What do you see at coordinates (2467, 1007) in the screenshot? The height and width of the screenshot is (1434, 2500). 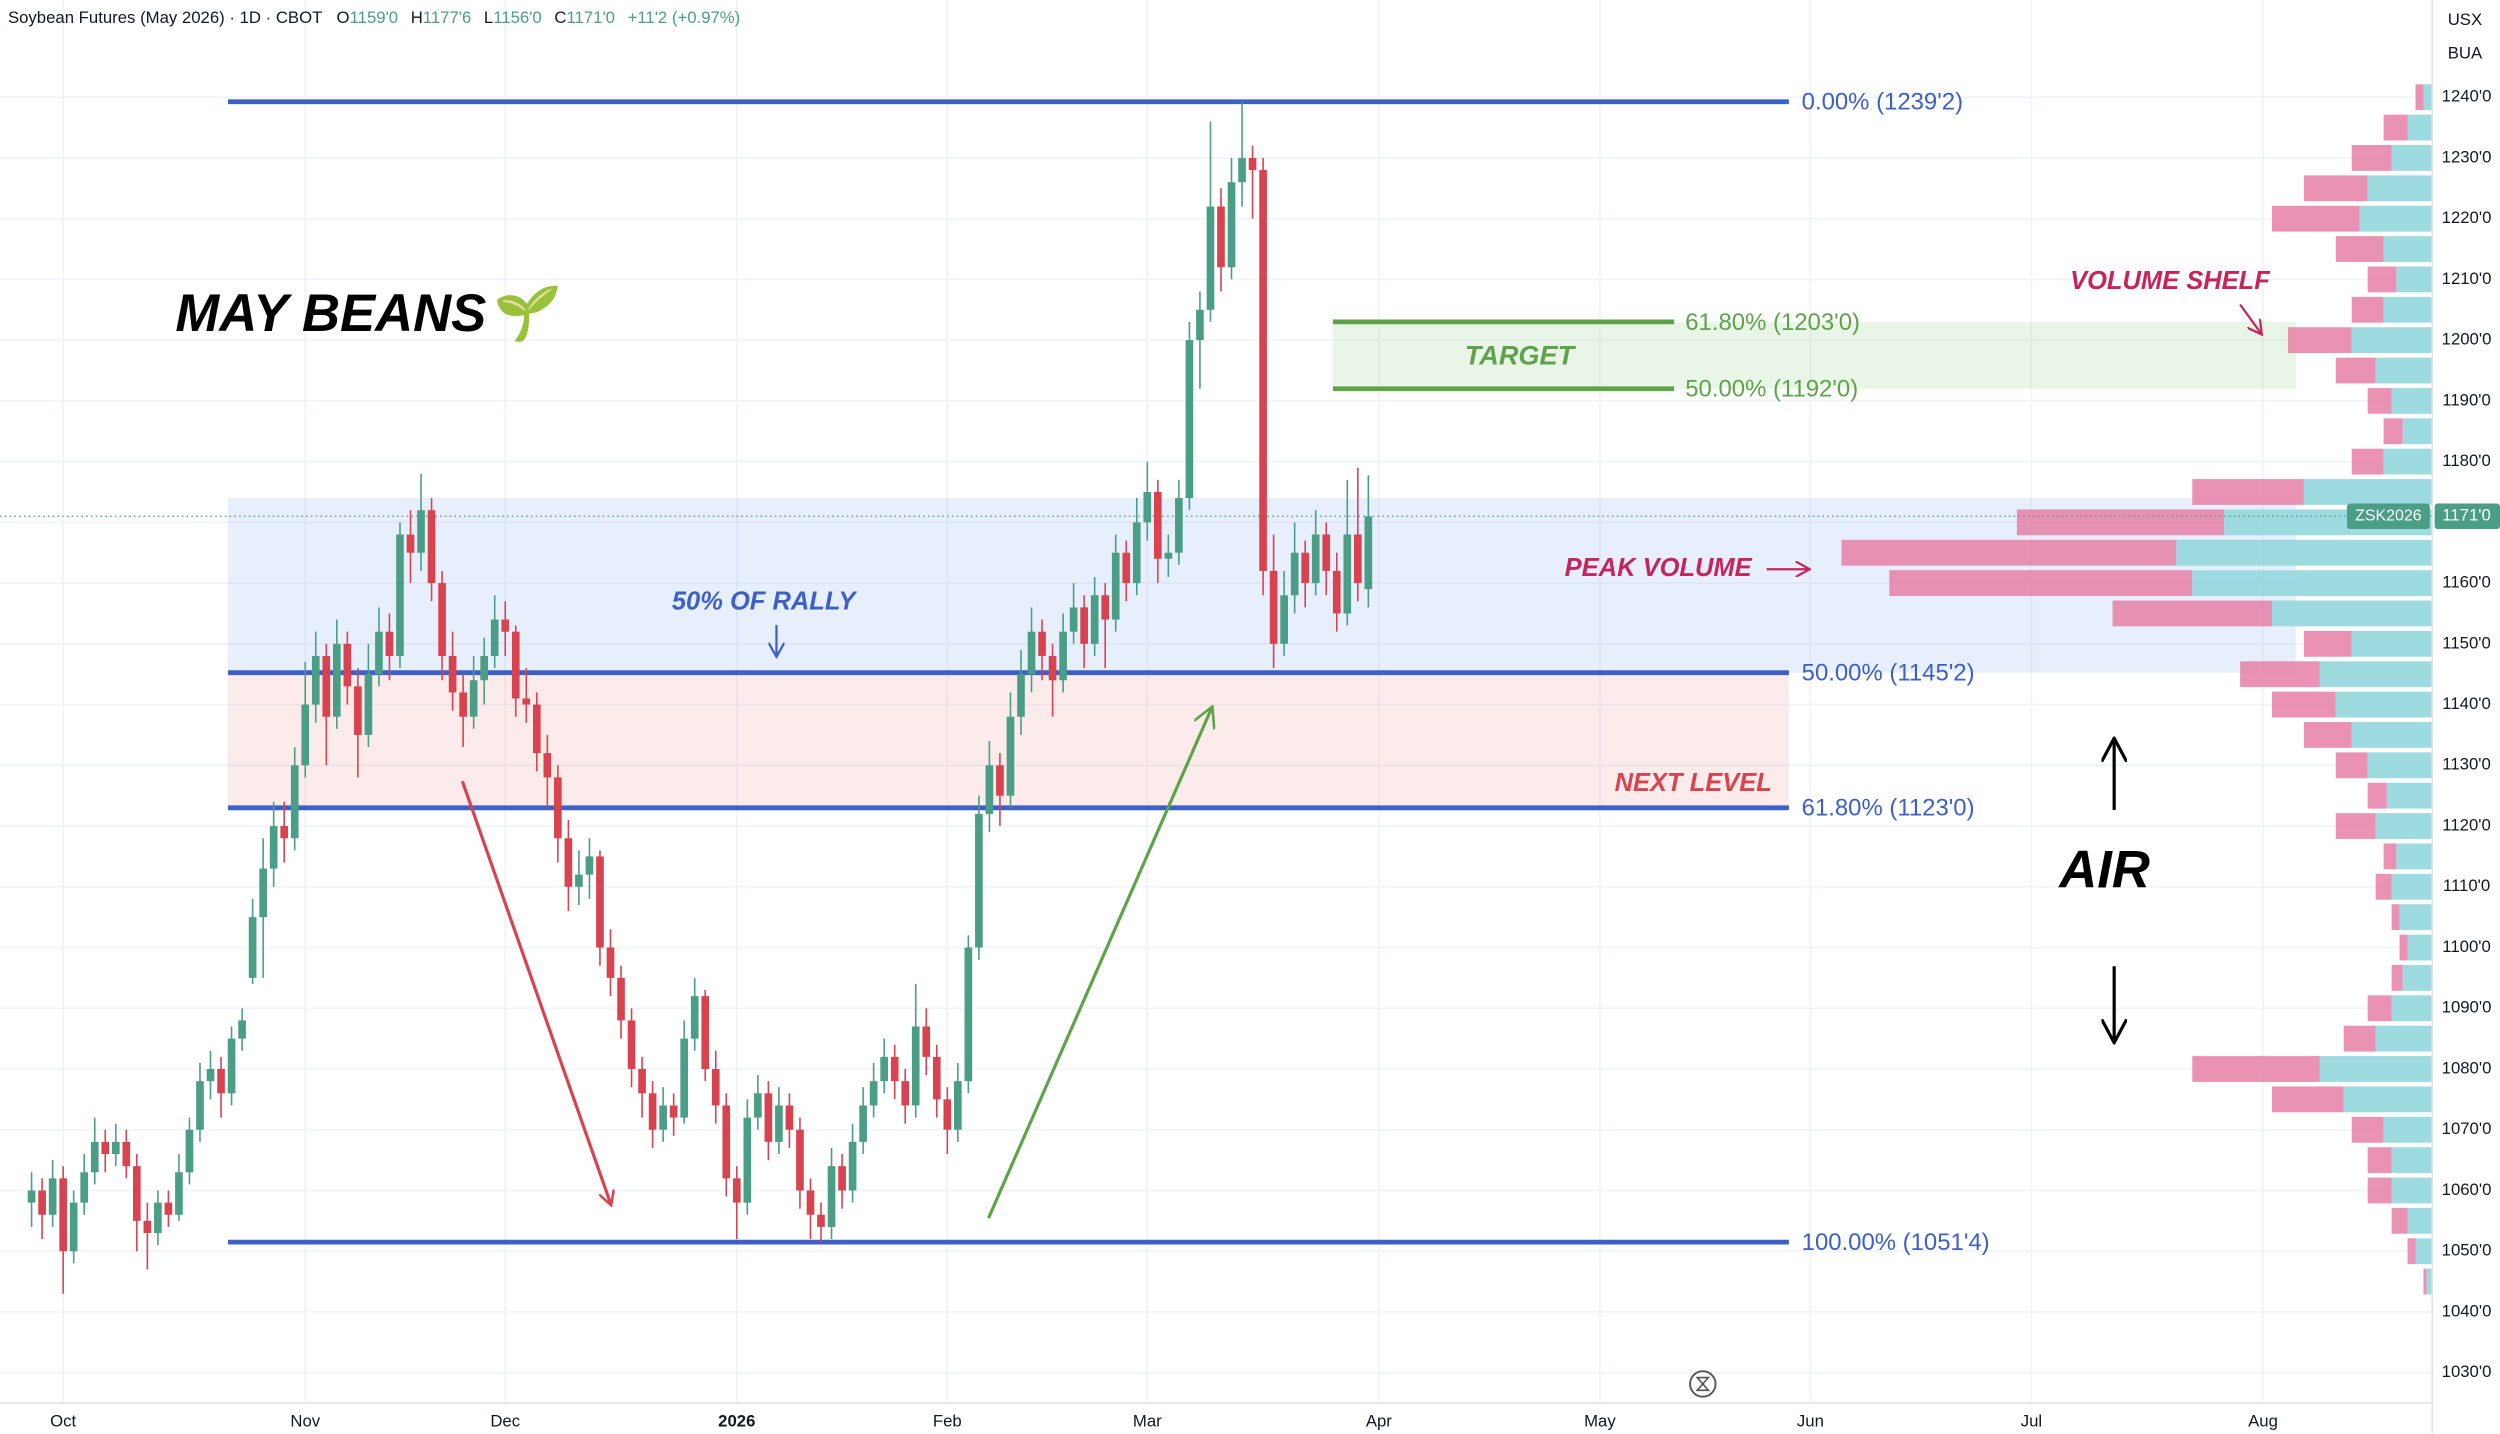 I see `y-tick-label: 1090'0` at bounding box center [2467, 1007].